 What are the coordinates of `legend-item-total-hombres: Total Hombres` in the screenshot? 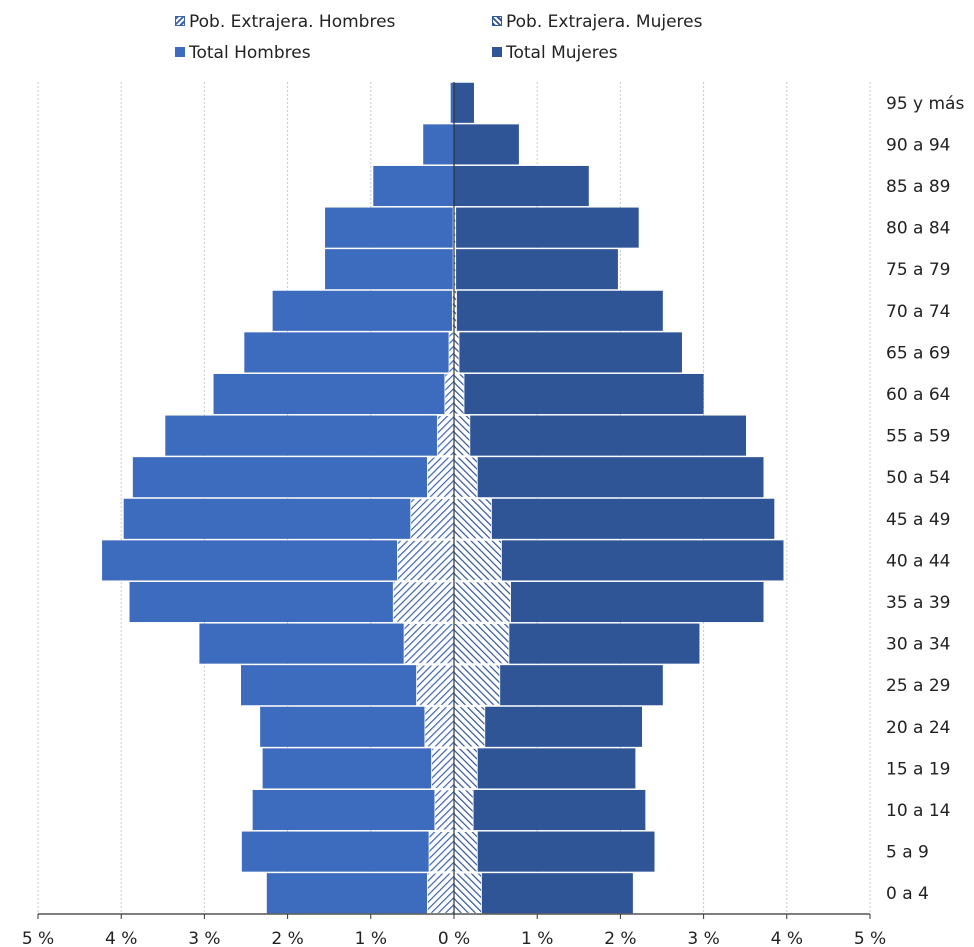 It's located at (243, 53).